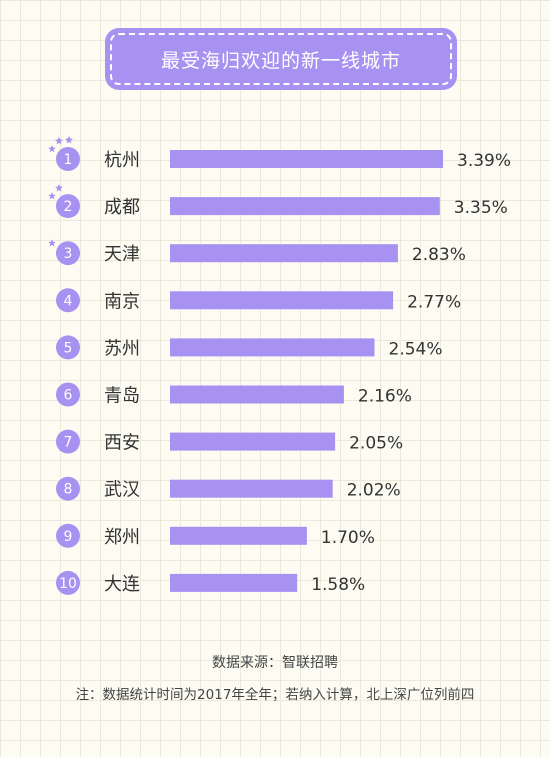 The width and height of the screenshot is (550, 757). I want to click on category-label: 天津, so click(122, 254).